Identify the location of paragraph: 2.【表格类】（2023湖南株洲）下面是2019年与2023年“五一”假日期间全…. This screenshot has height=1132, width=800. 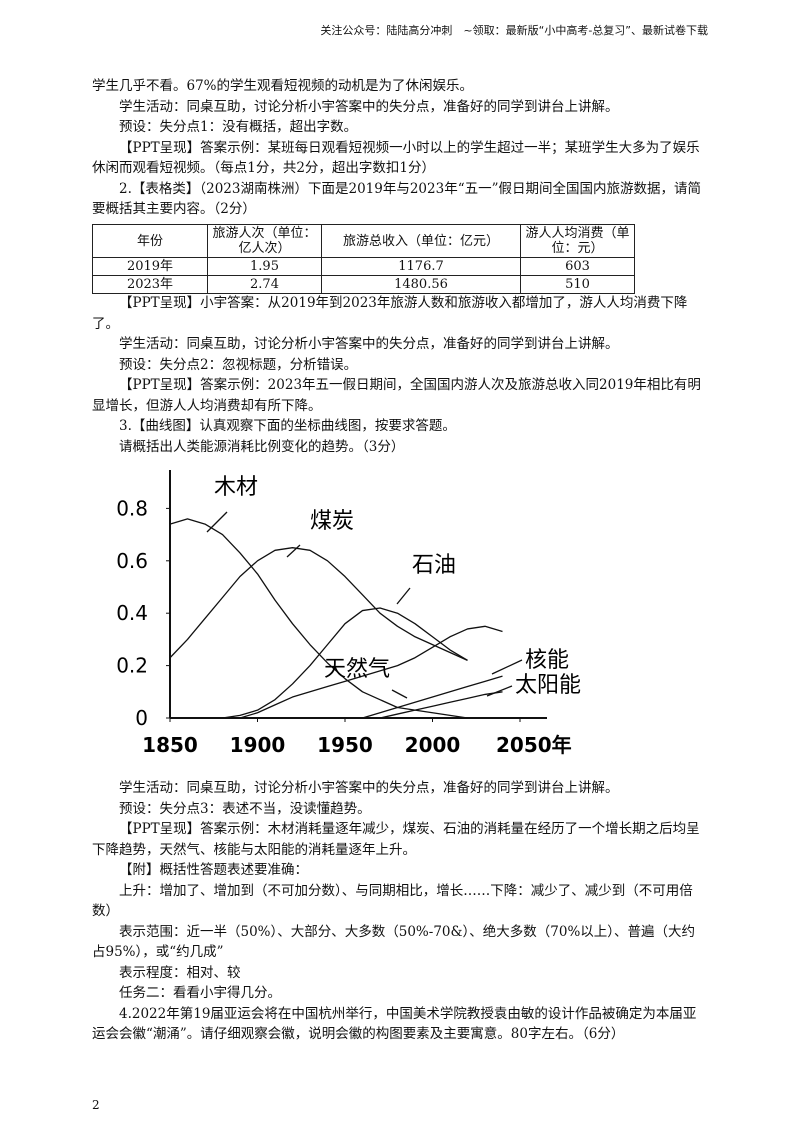
(397, 199).